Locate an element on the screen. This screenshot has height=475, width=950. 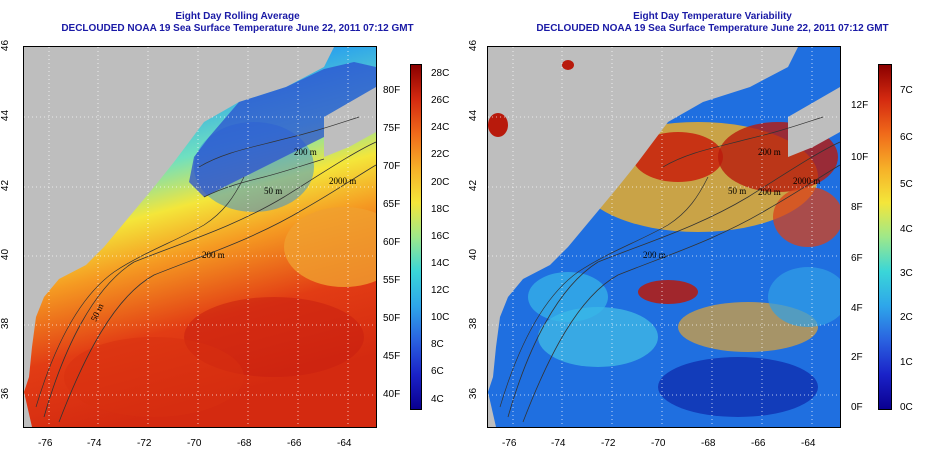
left-ytick-36: 36 is located at coordinates (6, 393).